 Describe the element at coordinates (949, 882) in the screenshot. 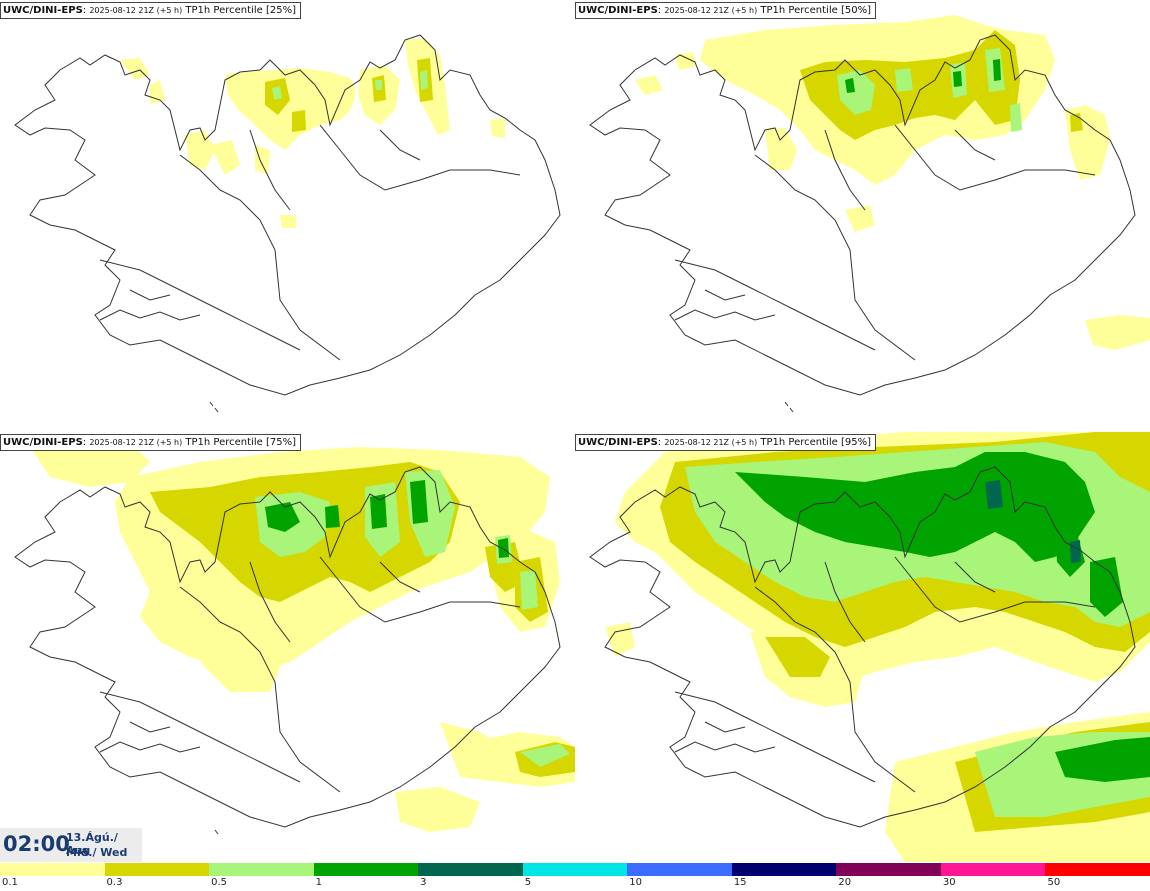

I see `colorbar-label: 30` at that location.